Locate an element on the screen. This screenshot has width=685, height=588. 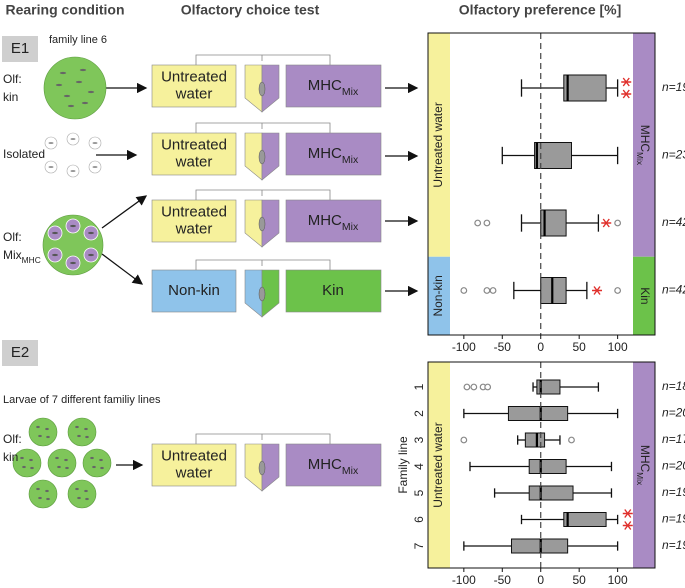
arm-right-label-main: Kin is located at coordinates (333, 290).